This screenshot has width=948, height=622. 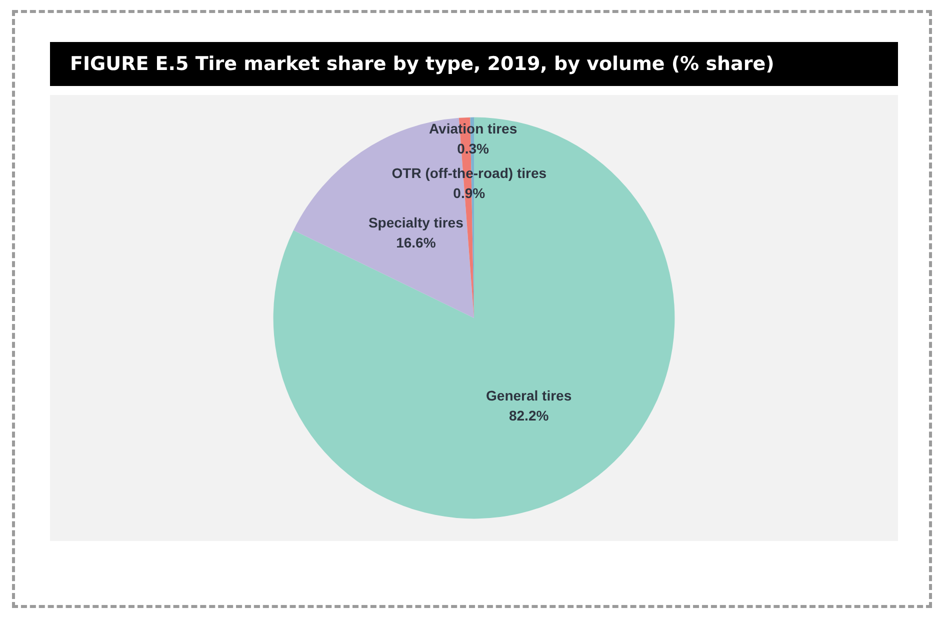 I want to click on slice-label: Specialty tires, so click(x=416, y=222).